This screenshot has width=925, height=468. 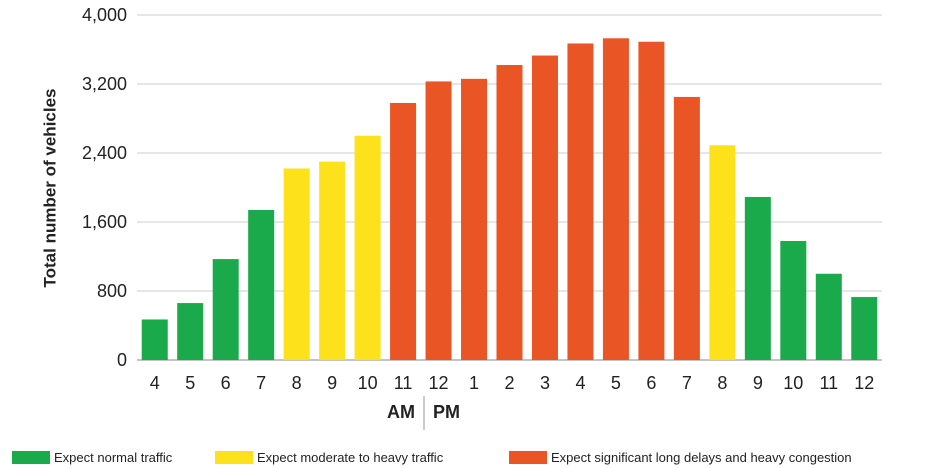 I want to click on legend-label: Expect moderate to heavy traffic, so click(x=350, y=457).